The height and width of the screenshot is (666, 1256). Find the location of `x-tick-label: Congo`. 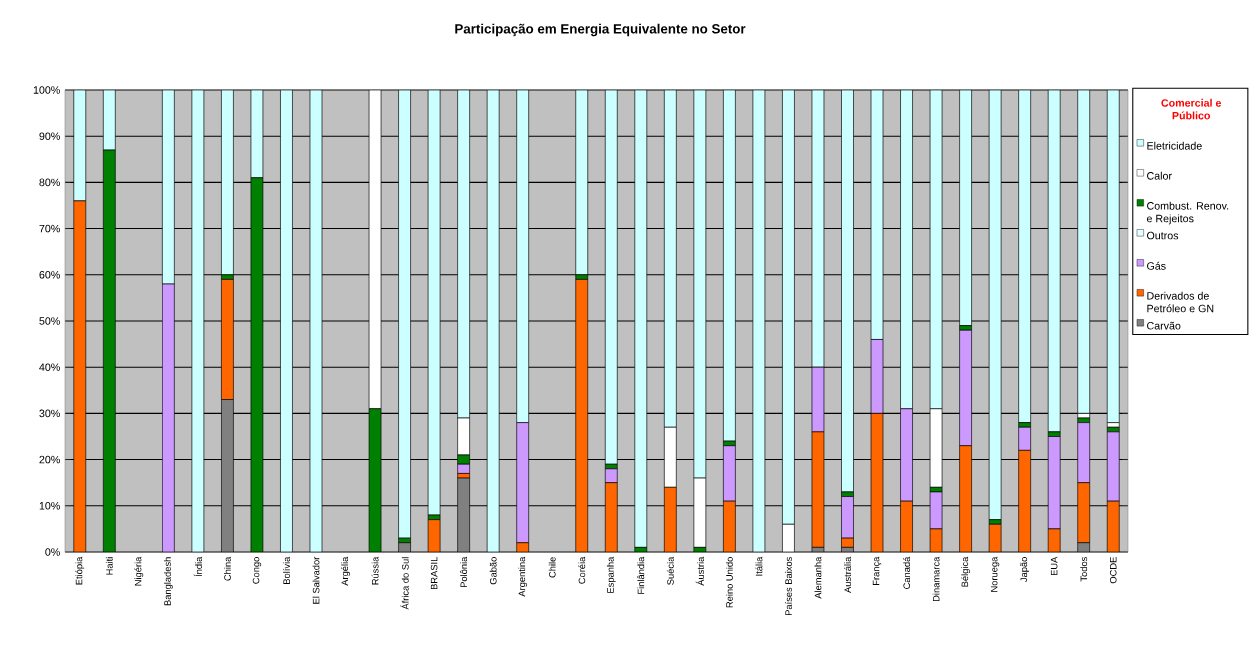

x-tick-label: Congo is located at coordinates (257, 570).